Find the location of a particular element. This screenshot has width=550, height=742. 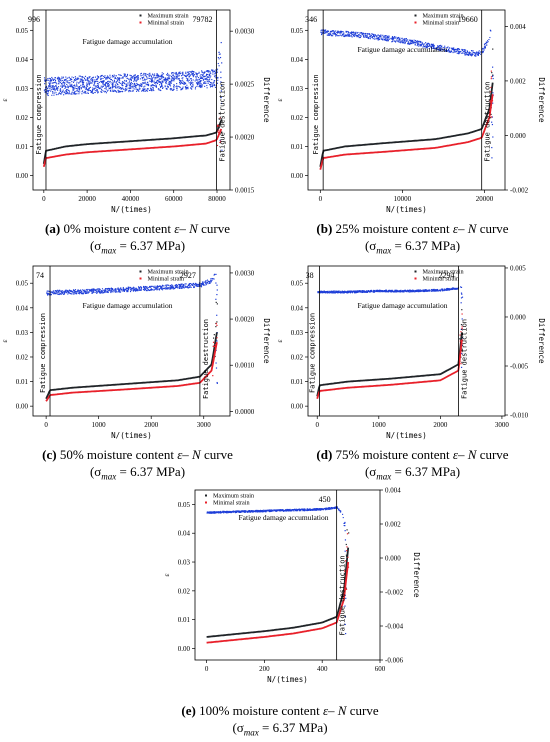

legend-label: Minimal strain is located at coordinates (166, 279).